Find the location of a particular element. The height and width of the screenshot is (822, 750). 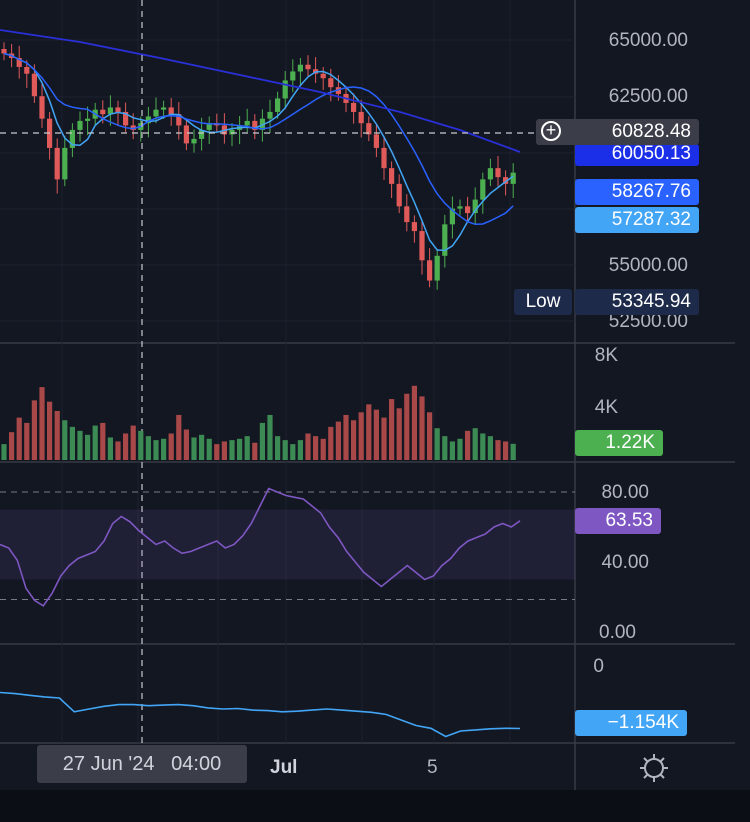

add-alert-icon: + is located at coordinates (551, 131).